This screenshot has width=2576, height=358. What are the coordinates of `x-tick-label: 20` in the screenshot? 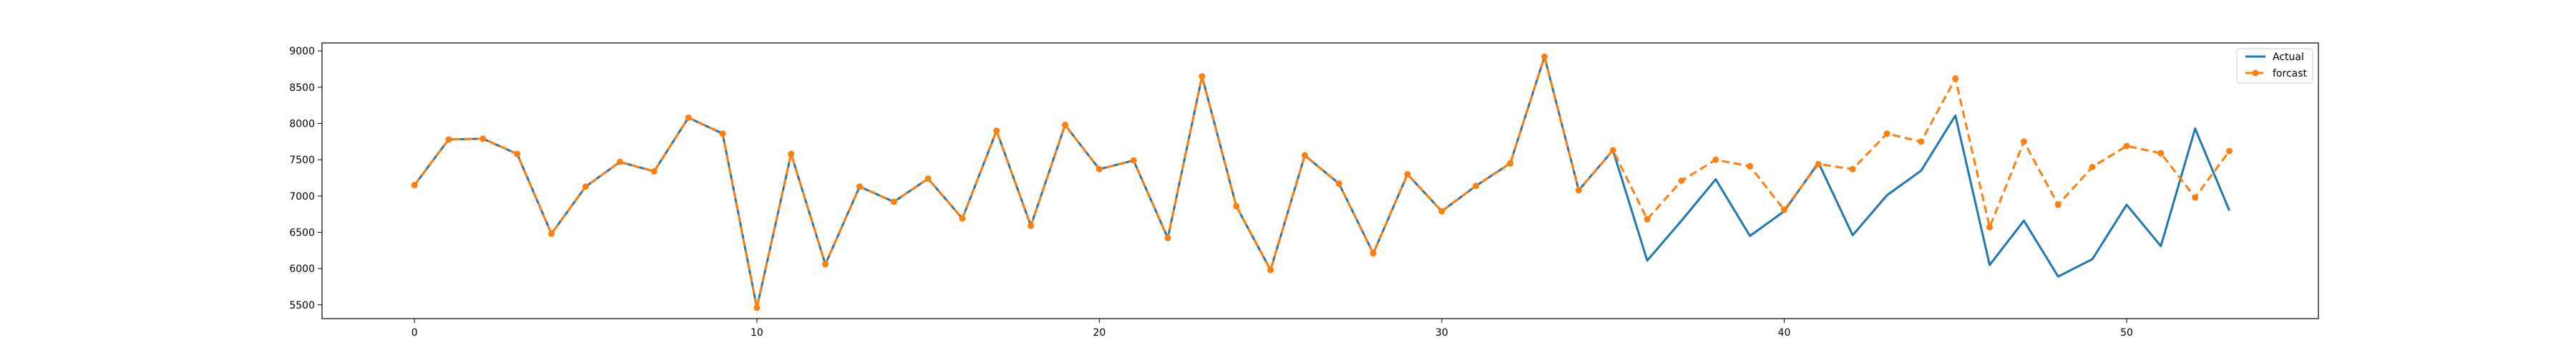 It's located at (1099, 333).